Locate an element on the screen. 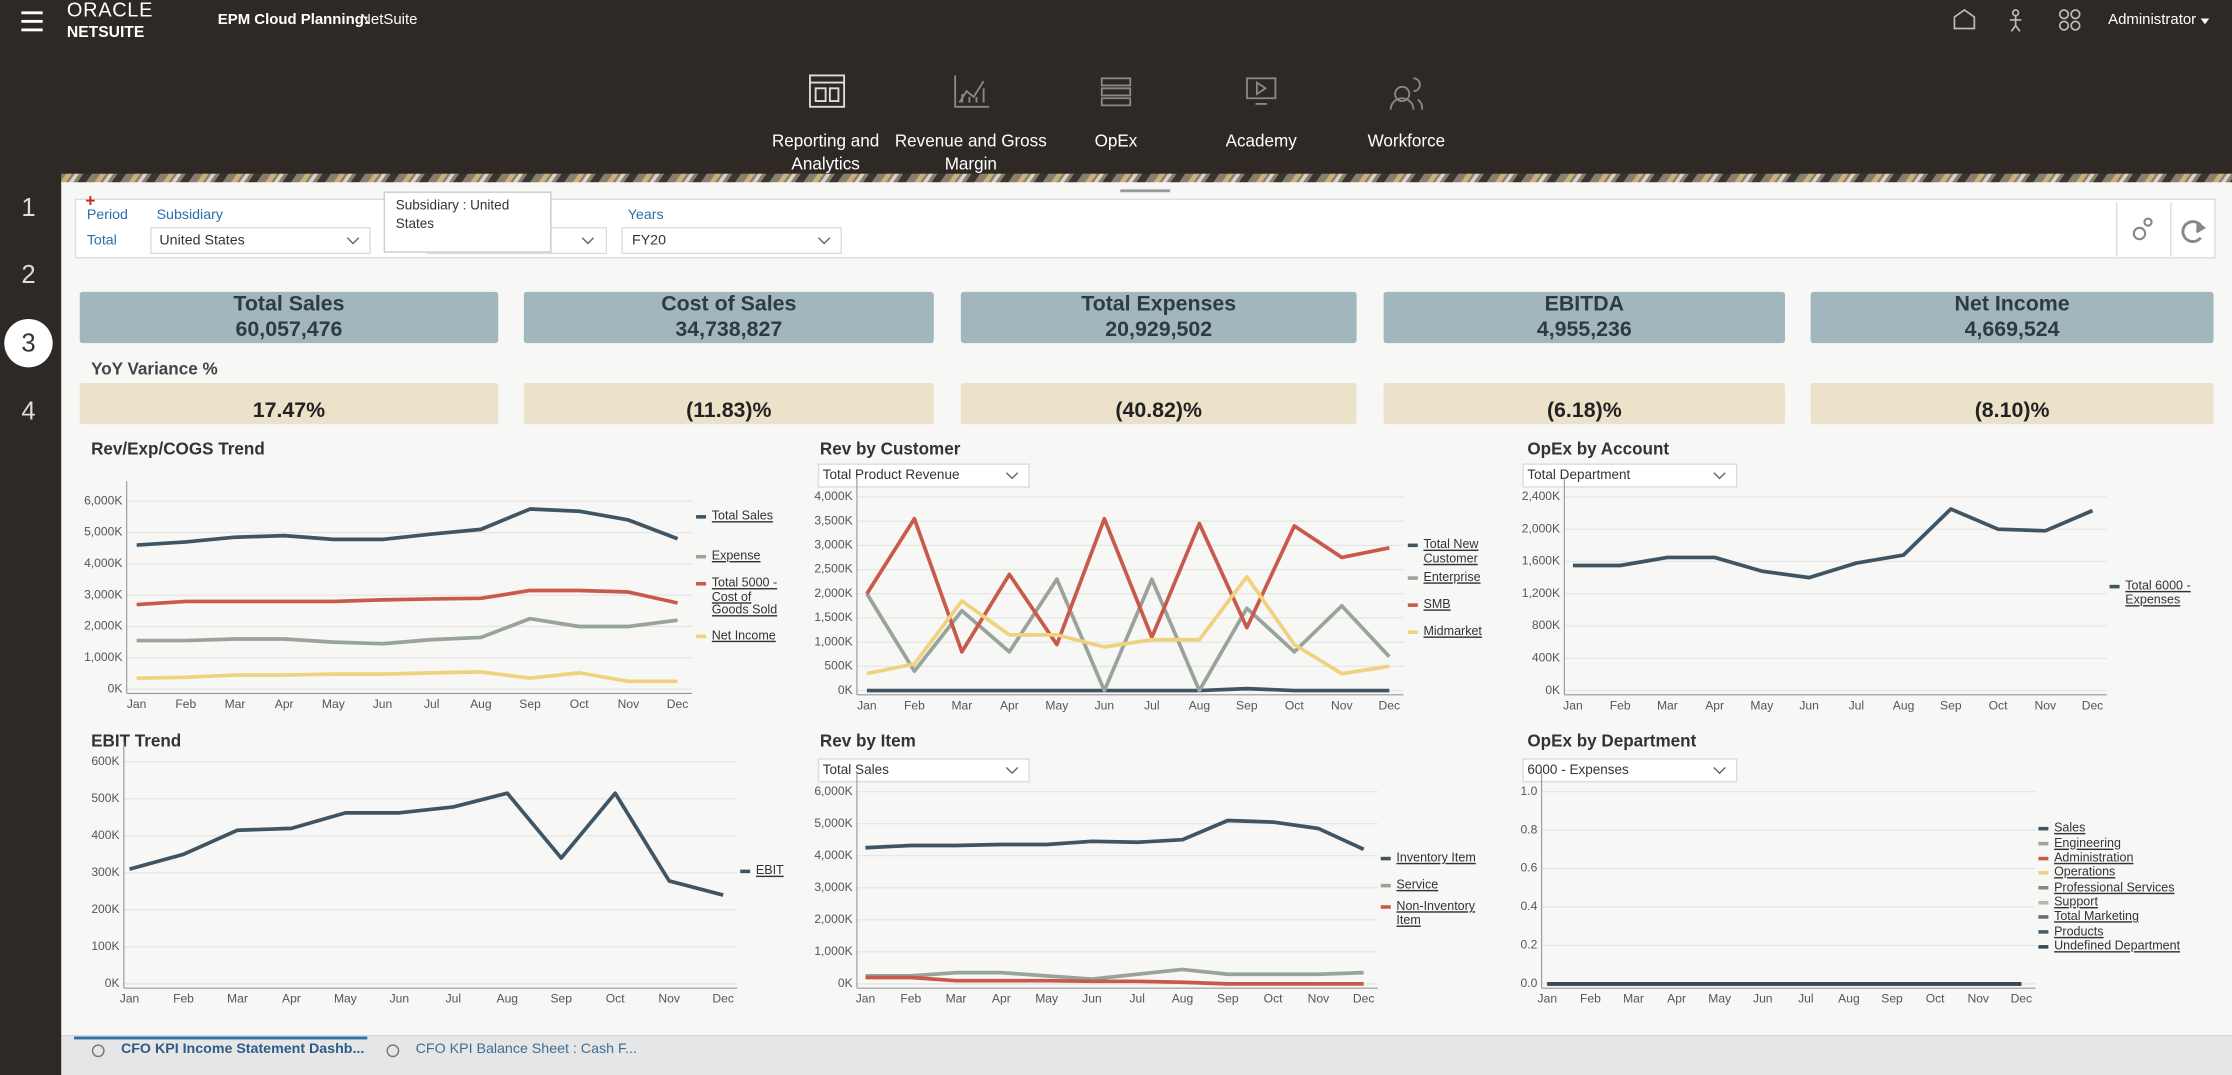  legend-label: EBIT is located at coordinates (769, 871).